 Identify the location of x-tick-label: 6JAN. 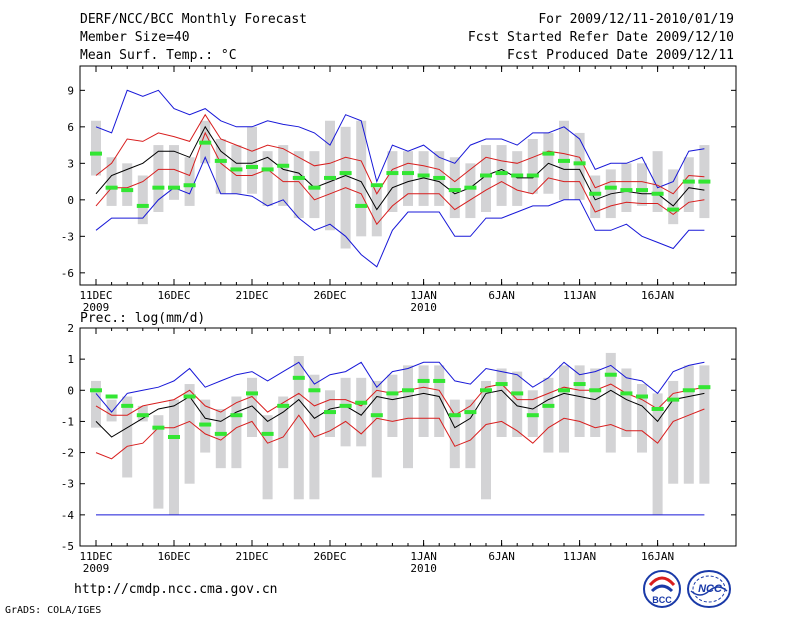
(501, 295).